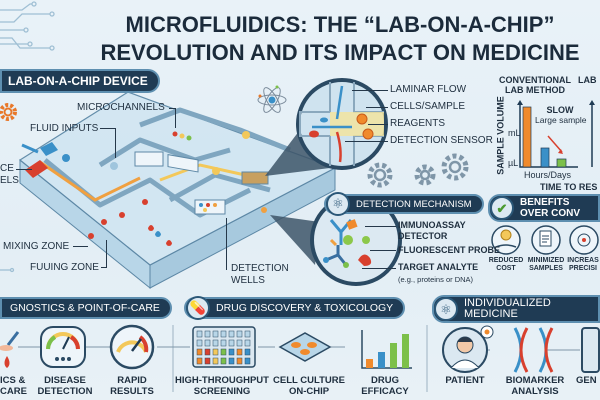 This screenshot has height=400, width=600. Describe the element at coordinates (583, 260) in the screenshot. I see `benefit-line: INCREAS` at that location.